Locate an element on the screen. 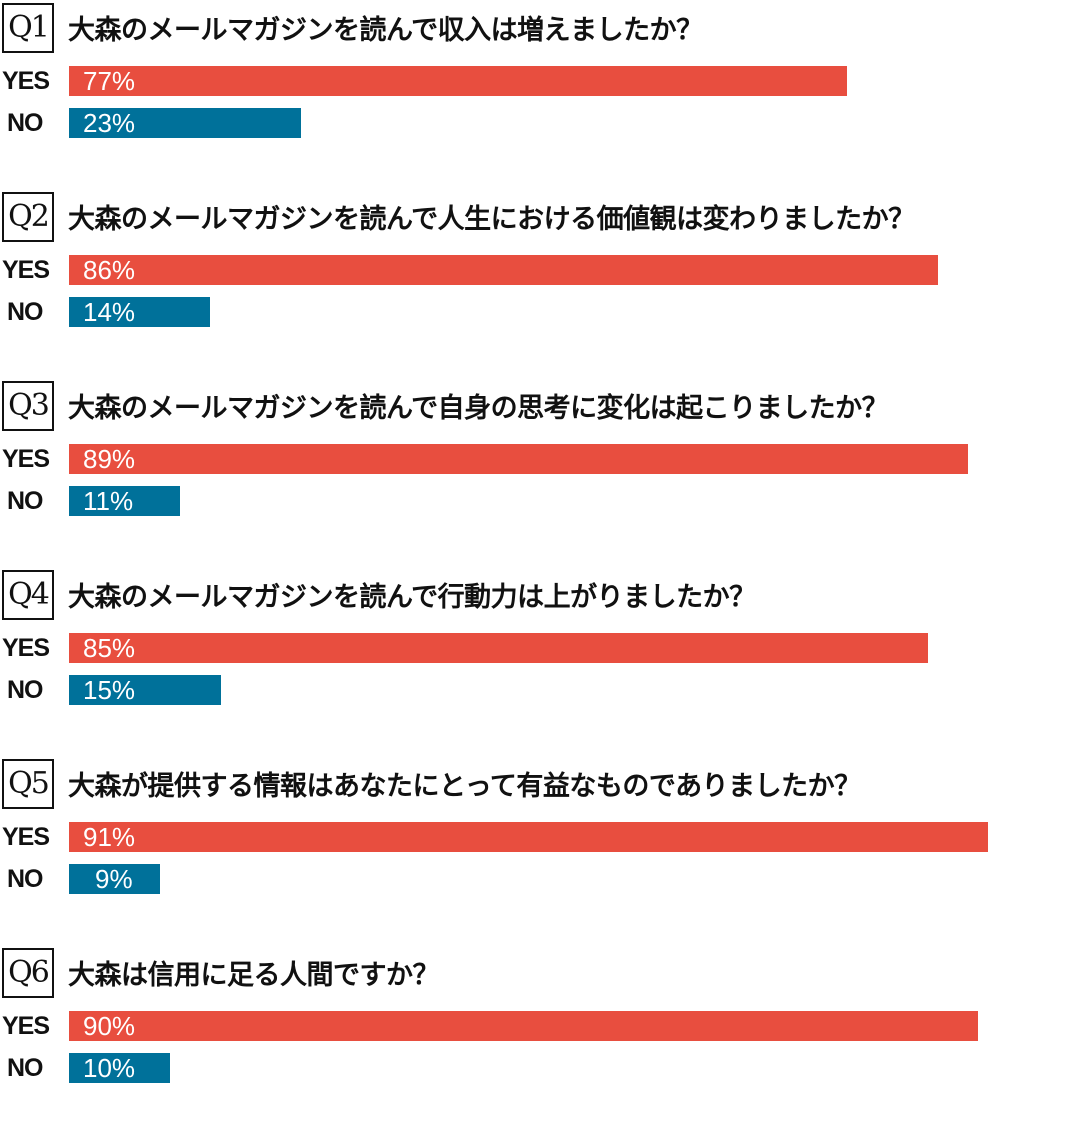 The height and width of the screenshot is (1134, 1090). question-number: Q5 is located at coordinates (28, 784).